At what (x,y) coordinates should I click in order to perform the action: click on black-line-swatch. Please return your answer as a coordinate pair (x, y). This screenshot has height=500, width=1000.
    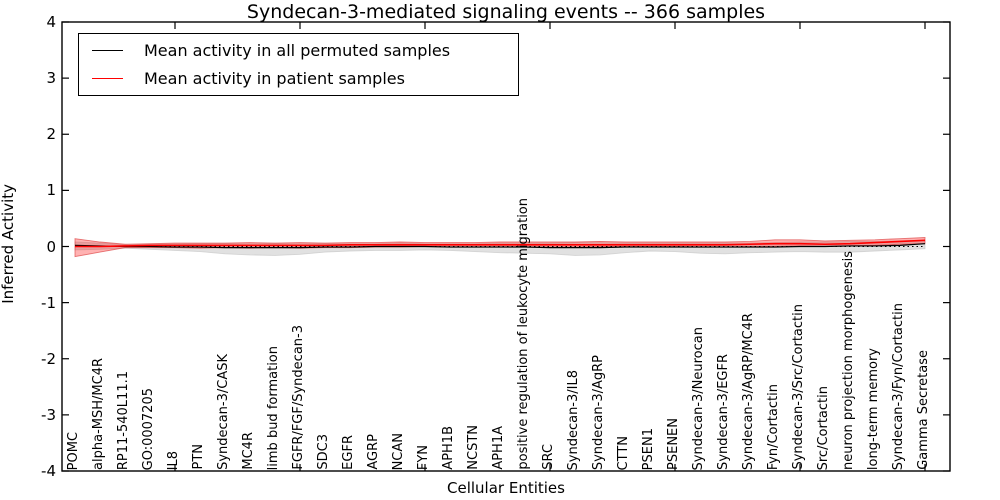
    Looking at the image, I should click on (107, 51).